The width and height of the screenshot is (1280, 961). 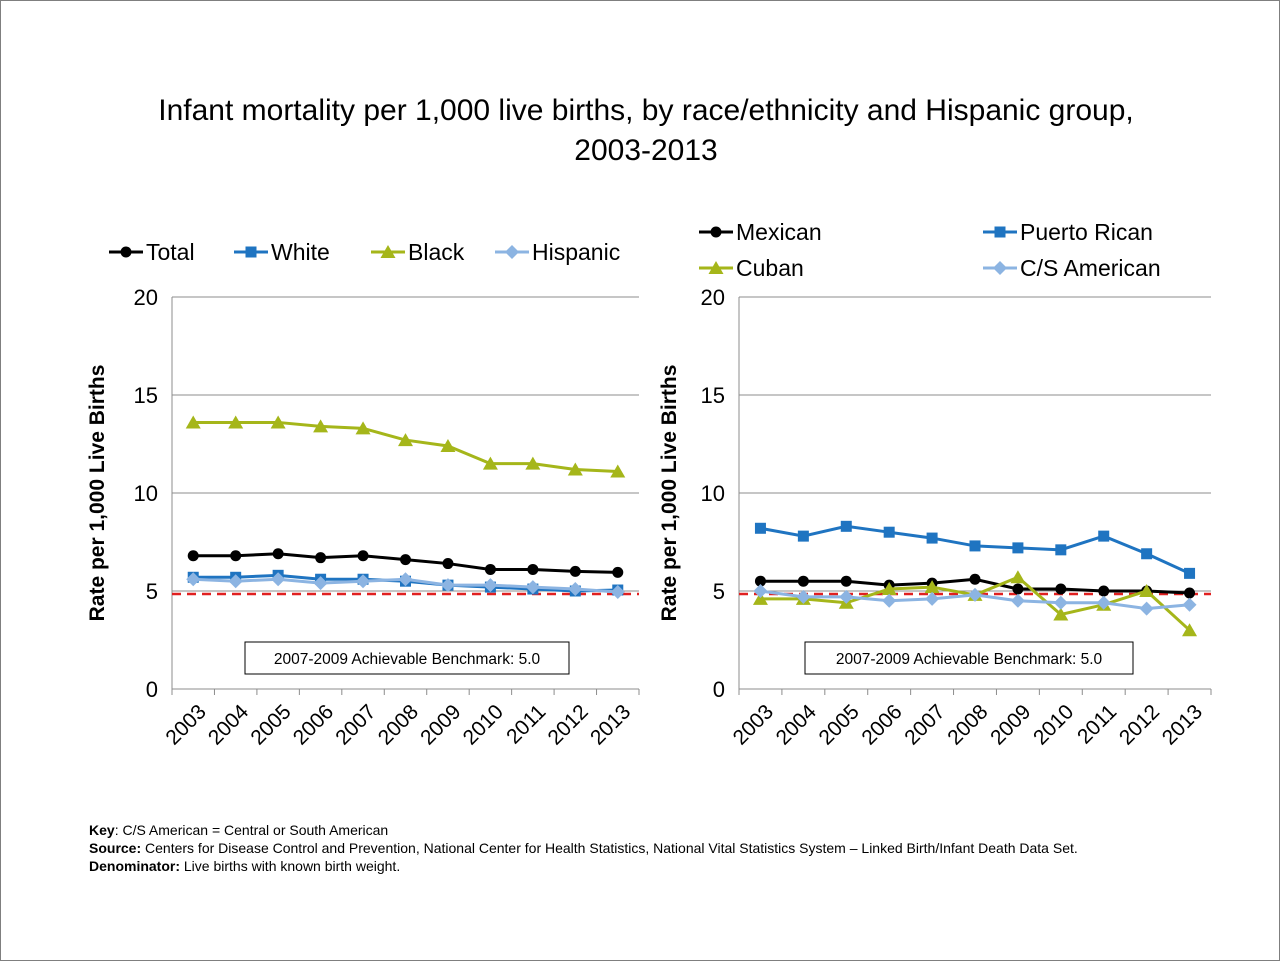 What do you see at coordinates (751, 268) in the screenshot?
I see `legend-item: Cuban` at bounding box center [751, 268].